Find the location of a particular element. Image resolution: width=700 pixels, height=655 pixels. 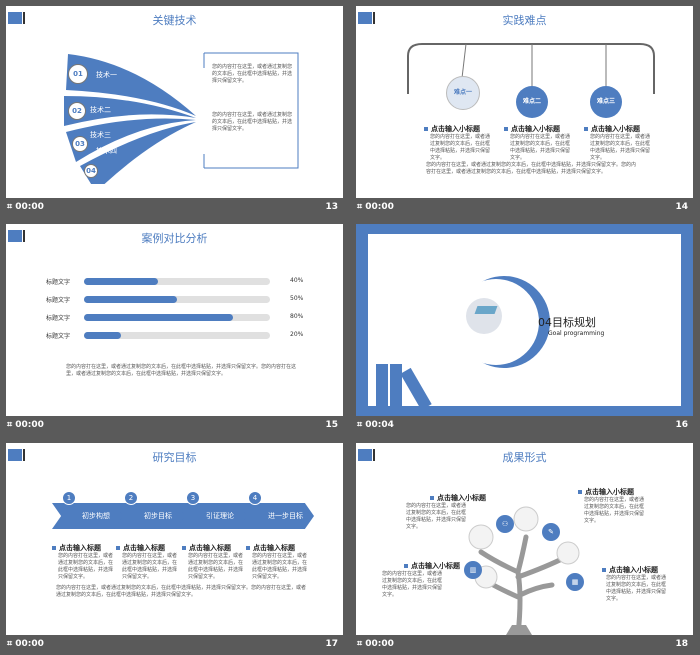

step-arrow-3: 引证理论 is located at coordinates (214, 516).